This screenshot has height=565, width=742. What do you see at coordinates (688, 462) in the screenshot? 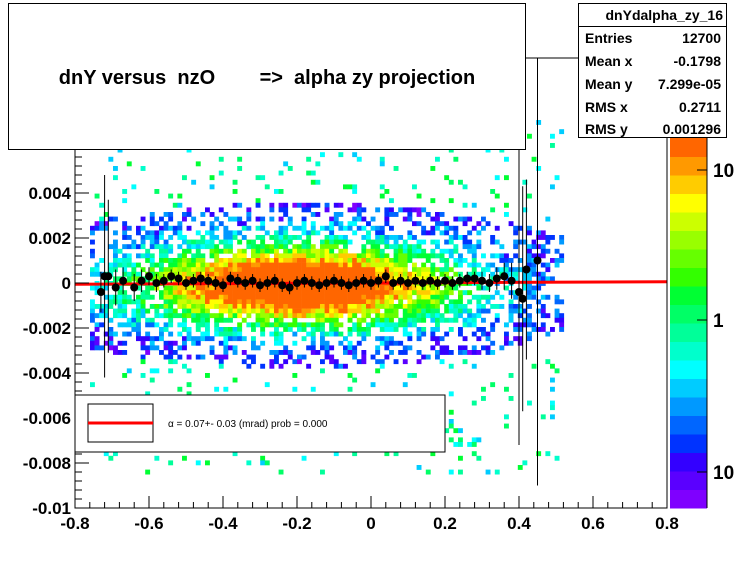
I see `color-scale-band` at bounding box center [688, 462].